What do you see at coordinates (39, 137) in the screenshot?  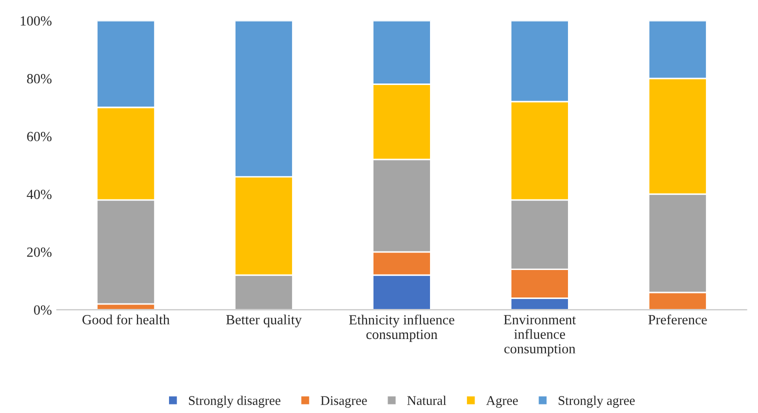 I see `y-tick-label: 60%` at bounding box center [39, 137].